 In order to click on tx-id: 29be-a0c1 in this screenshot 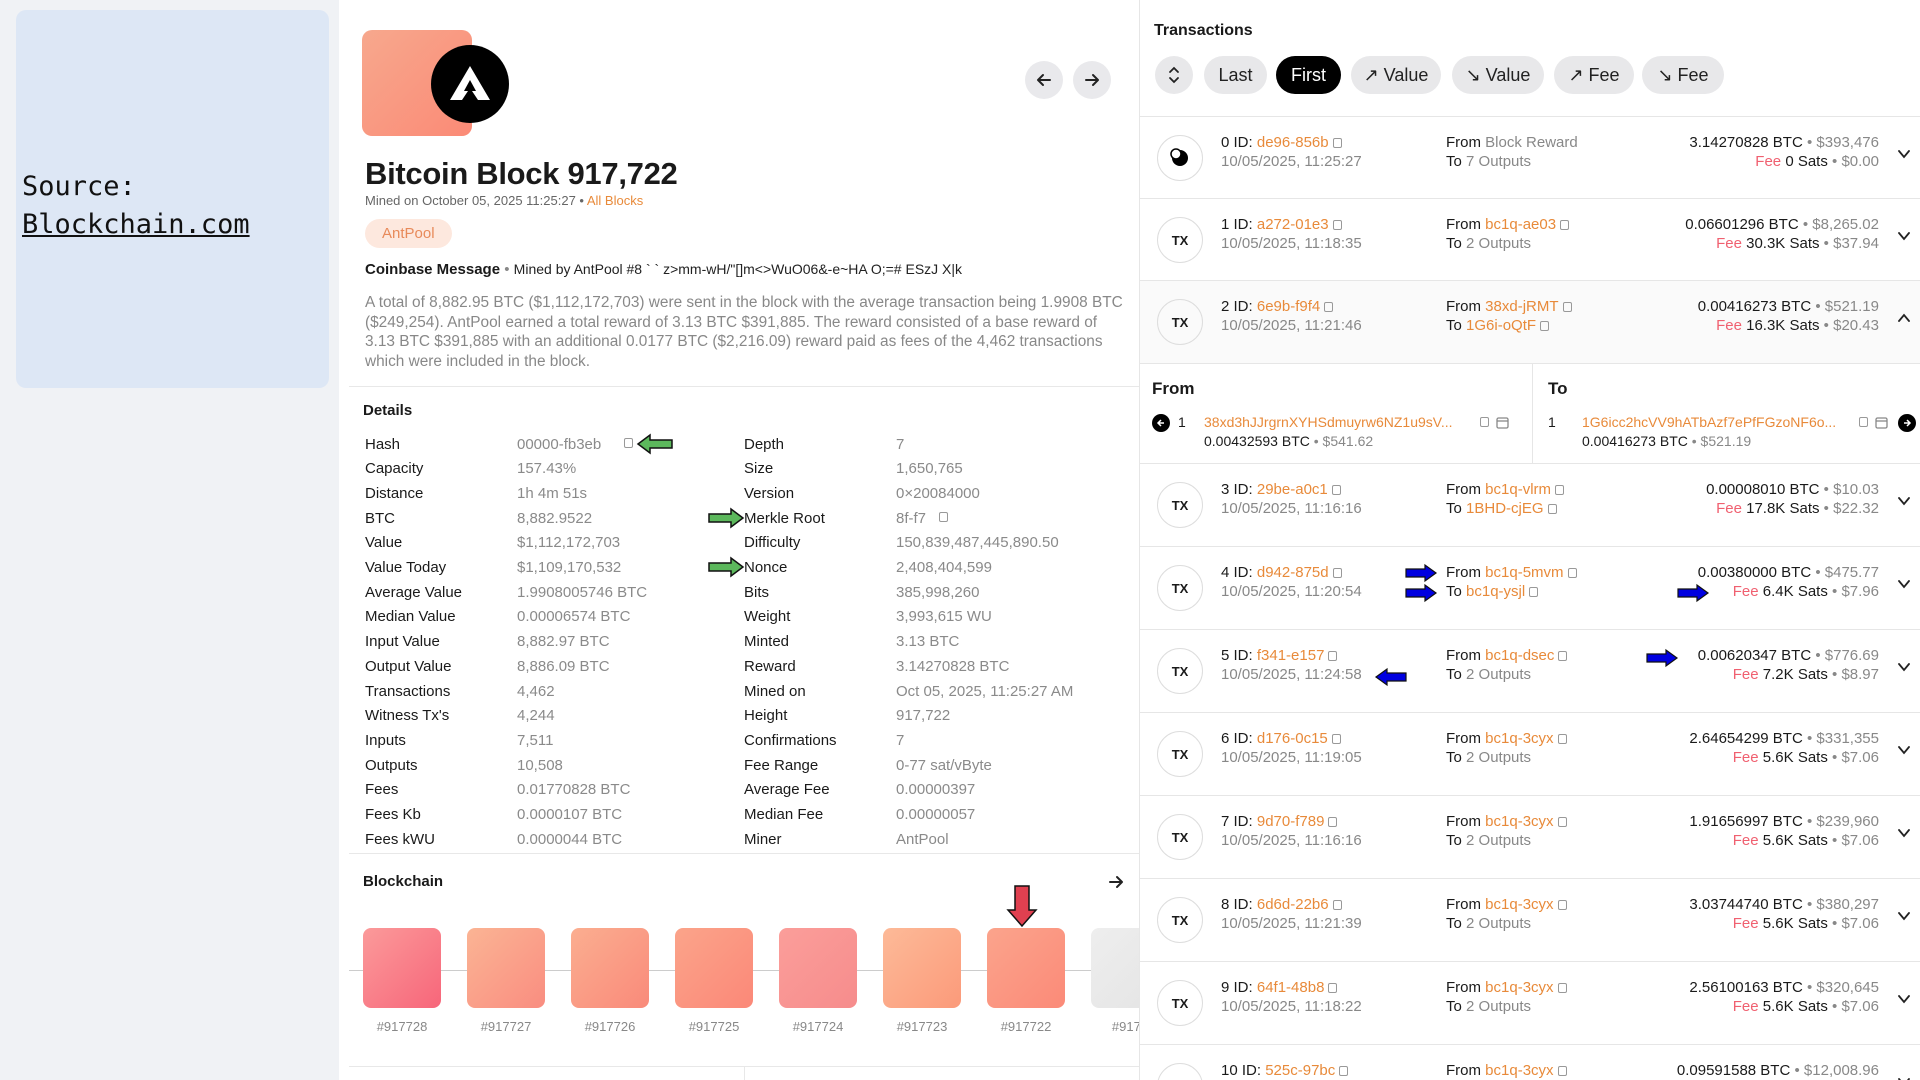, I will do `click(1292, 489)`.